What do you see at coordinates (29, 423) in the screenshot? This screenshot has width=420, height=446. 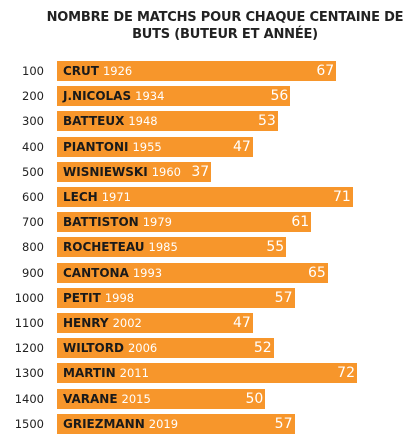 I see `y-tick-label: 1500` at bounding box center [29, 423].